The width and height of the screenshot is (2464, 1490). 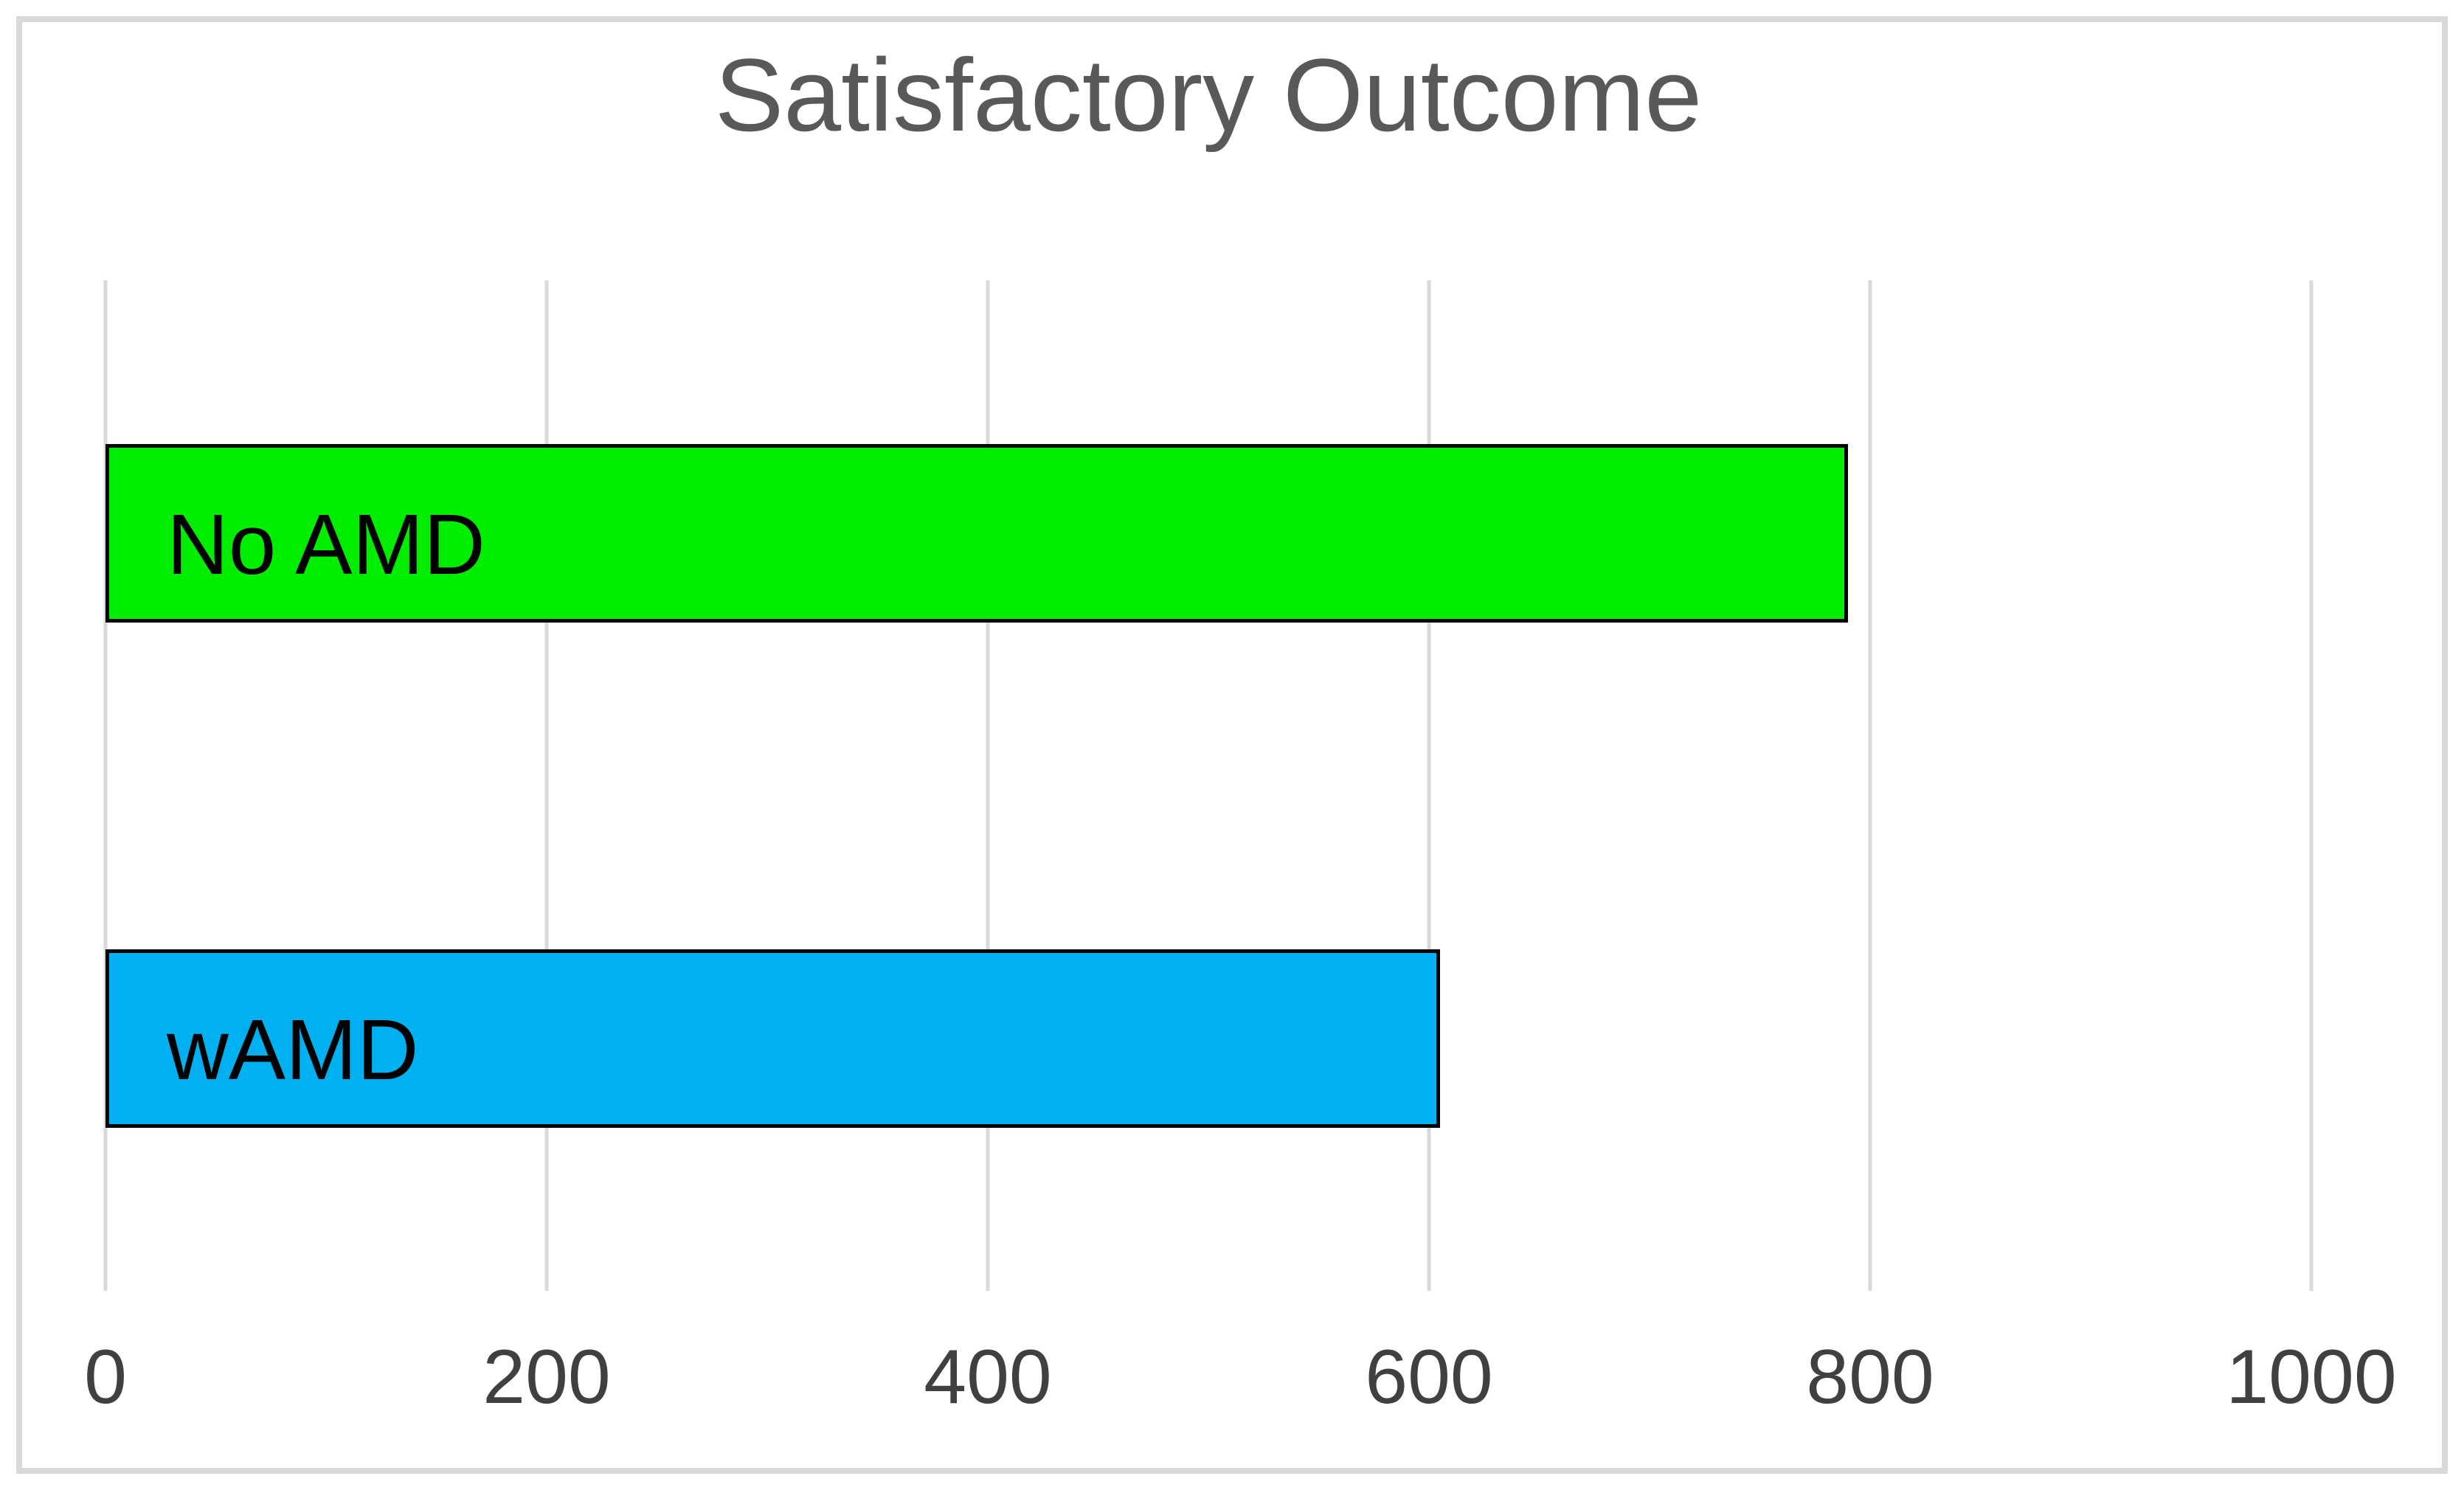 What do you see at coordinates (105, 1377) in the screenshot?
I see `x-tick-label: 0` at bounding box center [105, 1377].